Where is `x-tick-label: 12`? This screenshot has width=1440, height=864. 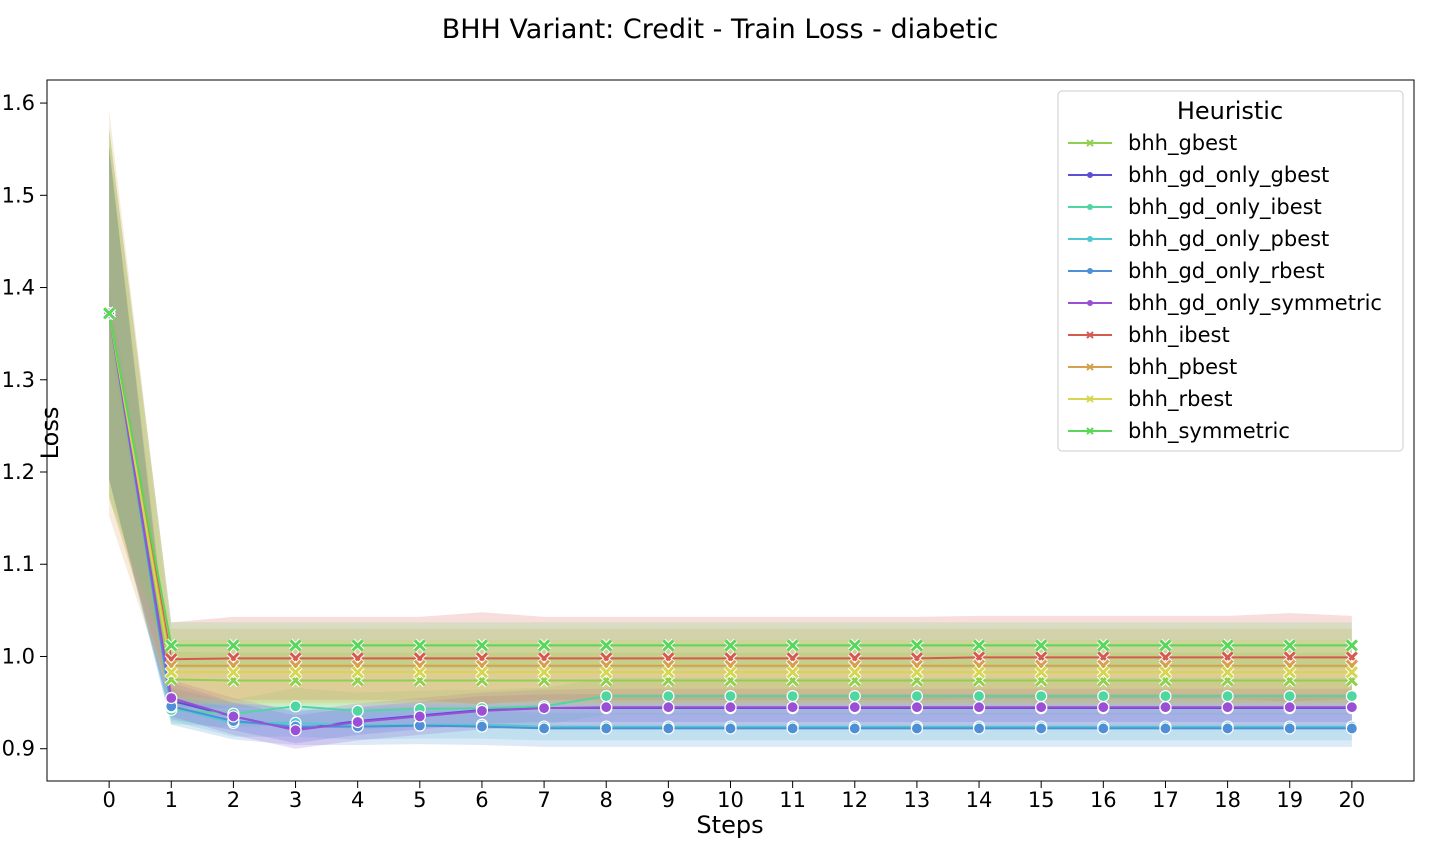 x-tick-label: 12 is located at coordinates (854, 800).